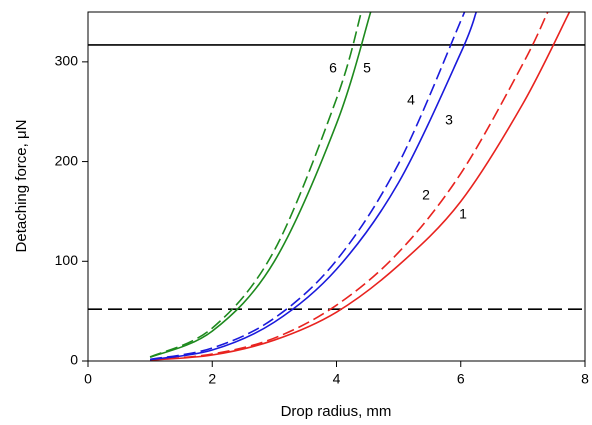  What do you see at coordinates (449, 120) in the screenshot?
I see `curve-label: 3` at bounding box center [449, 120].